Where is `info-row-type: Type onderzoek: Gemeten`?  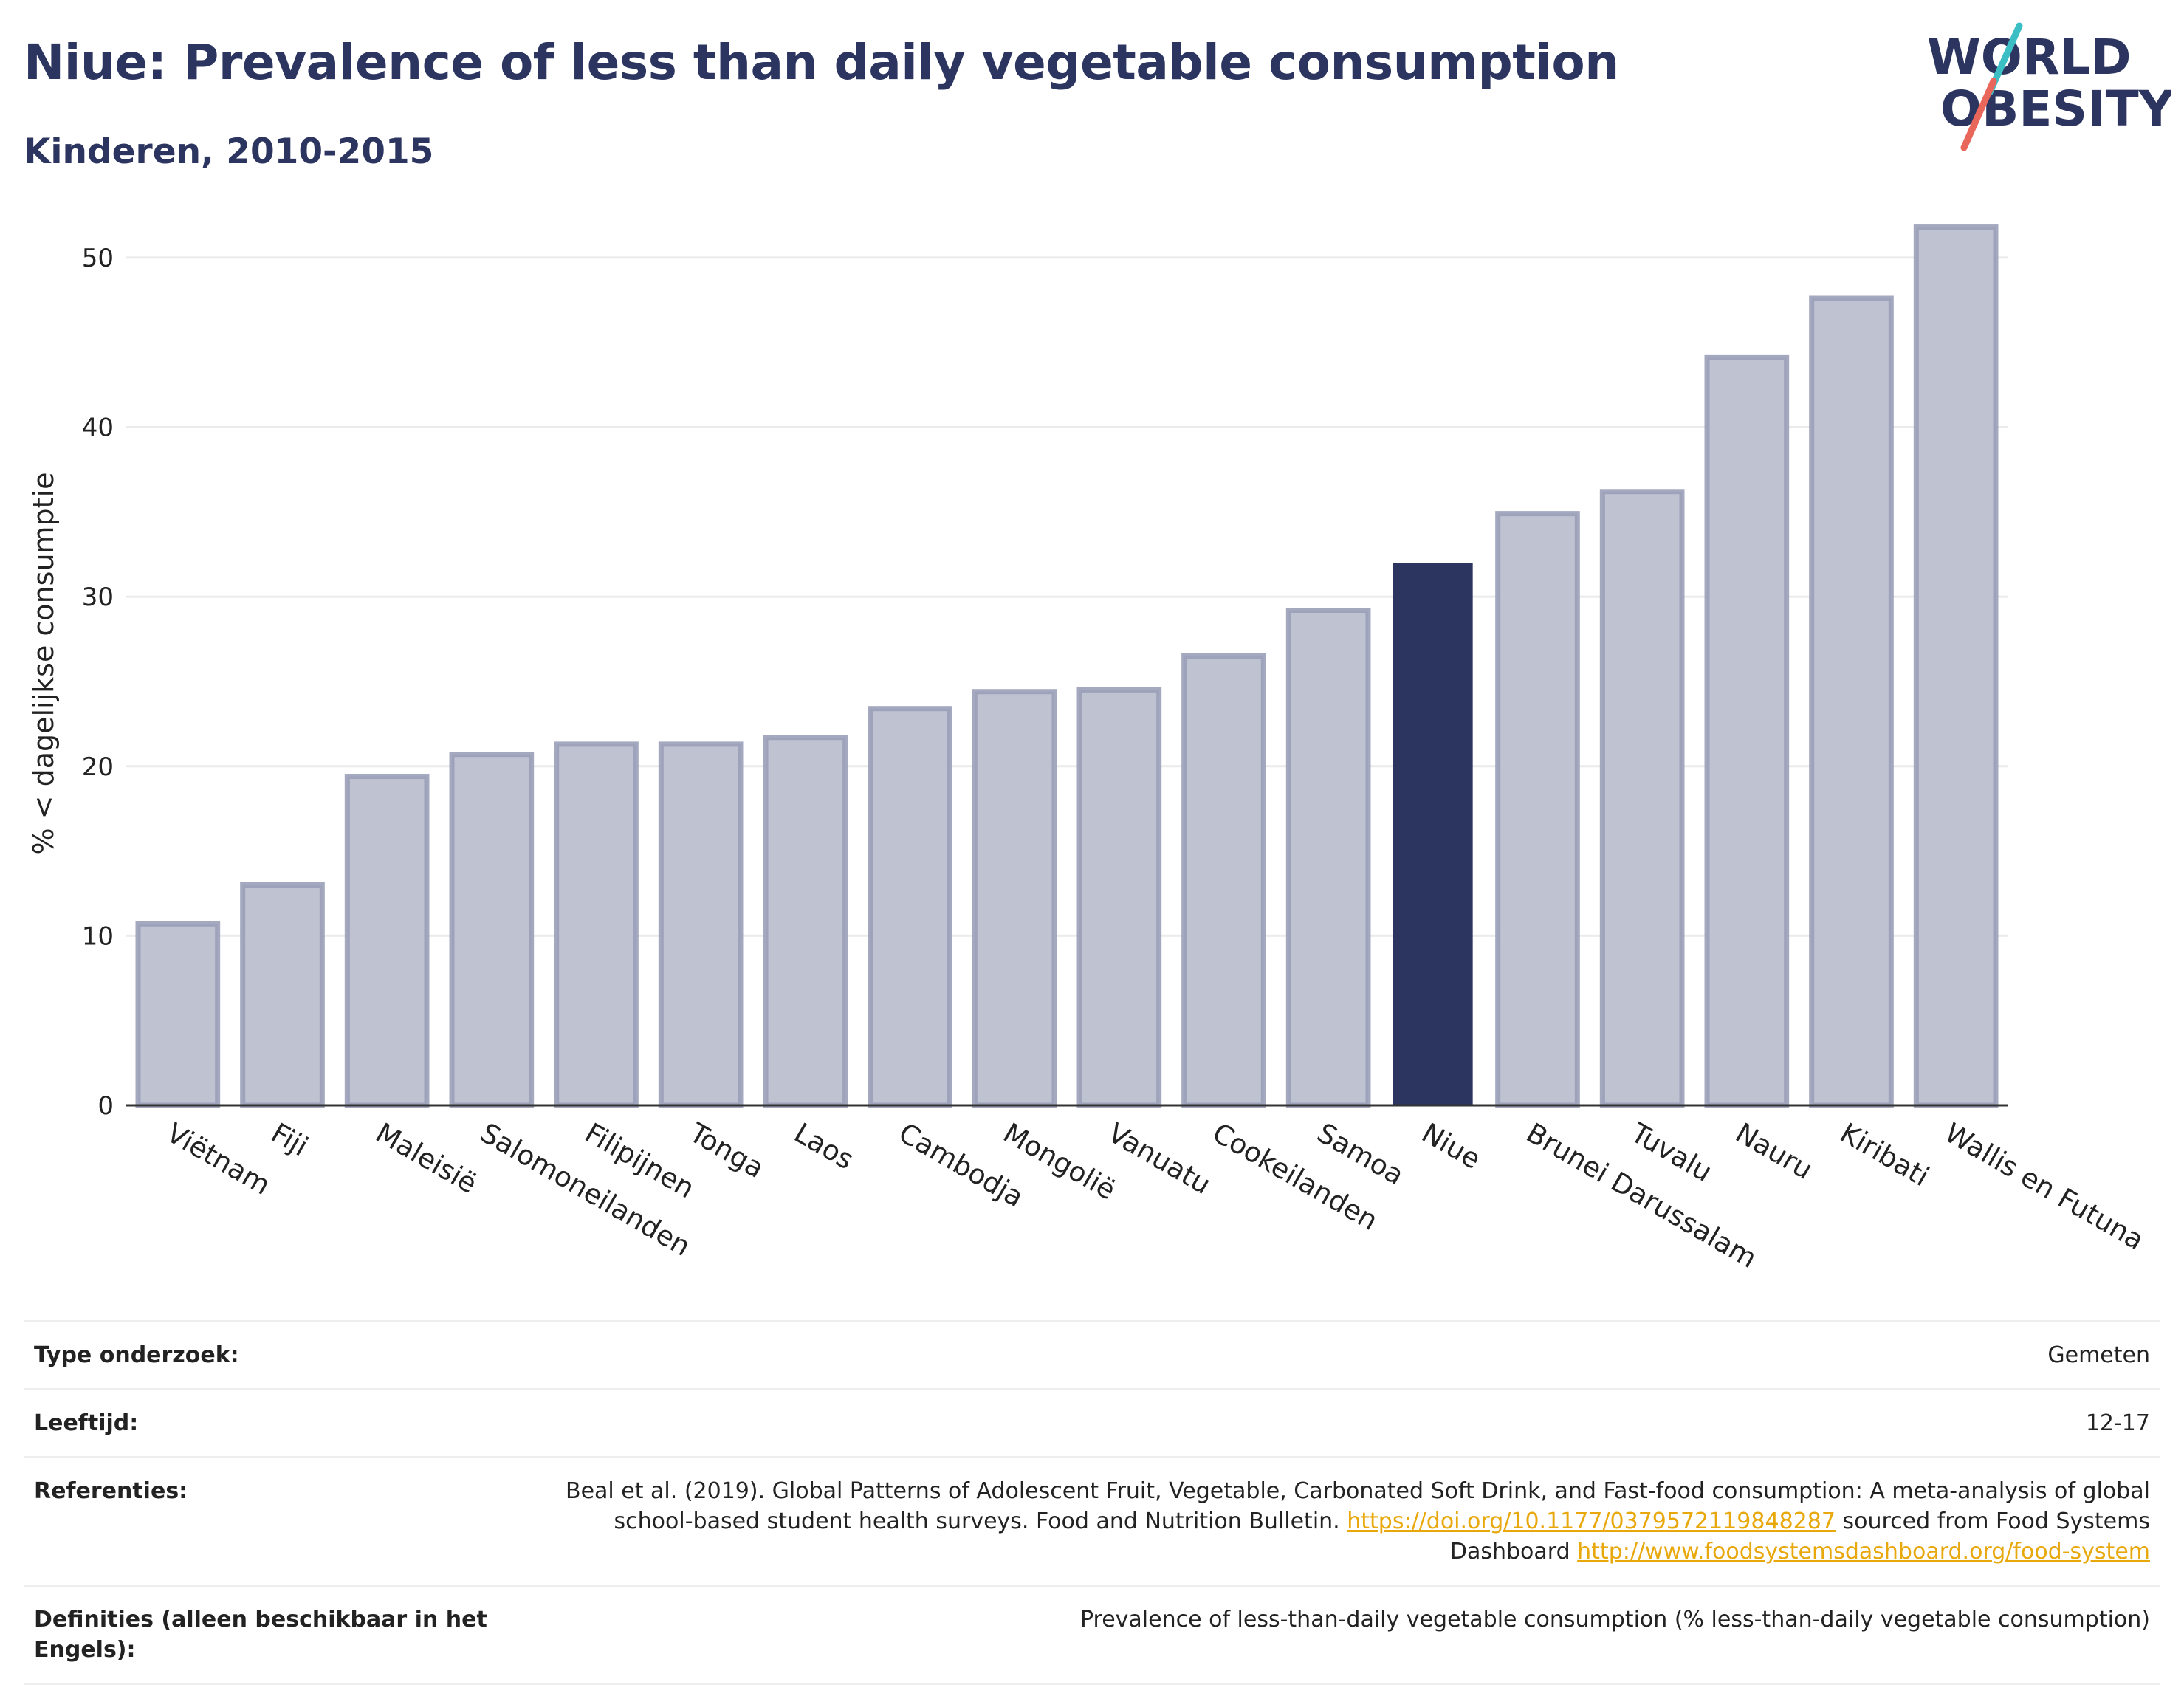
info-row-type: Type onderzoek: Gemeten is located at coordinates (1092, 1354).